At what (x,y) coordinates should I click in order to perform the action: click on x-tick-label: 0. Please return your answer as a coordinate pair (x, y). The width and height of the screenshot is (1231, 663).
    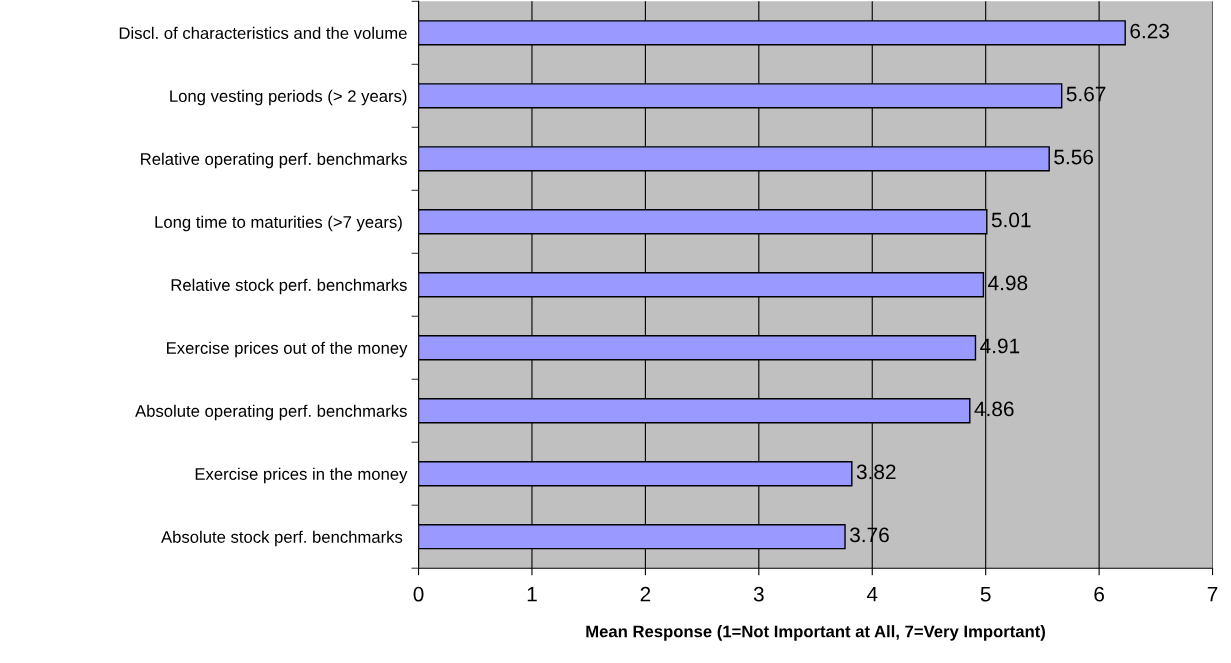
    Looking at the image, I should click on (418, 594).